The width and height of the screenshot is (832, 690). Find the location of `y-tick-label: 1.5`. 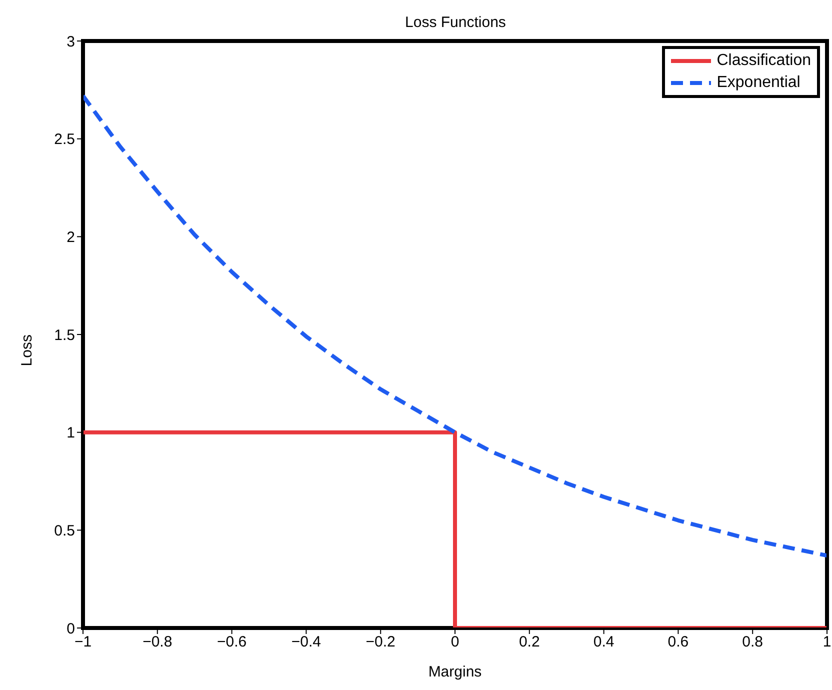

y-tick-label: 1.5 is located at coordinates (64, 335).